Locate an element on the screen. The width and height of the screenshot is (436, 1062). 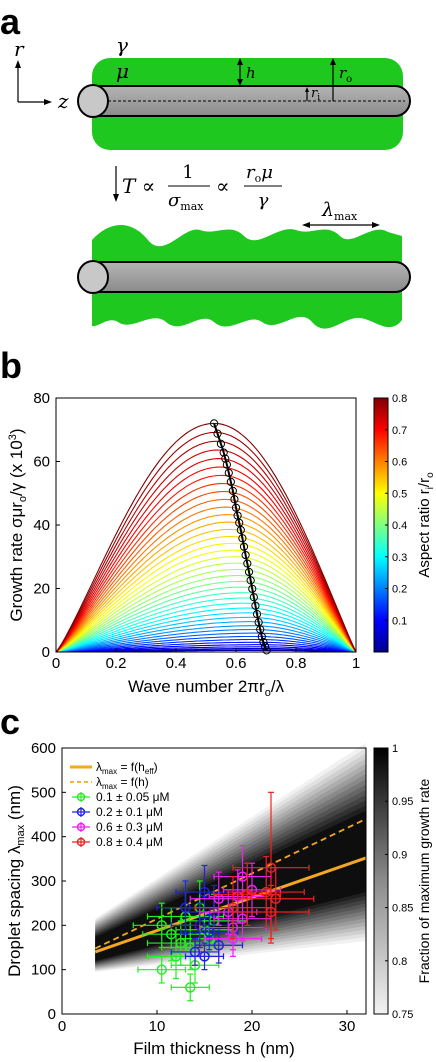
y-tick-label: 500 is located at coordinates (43, 792).